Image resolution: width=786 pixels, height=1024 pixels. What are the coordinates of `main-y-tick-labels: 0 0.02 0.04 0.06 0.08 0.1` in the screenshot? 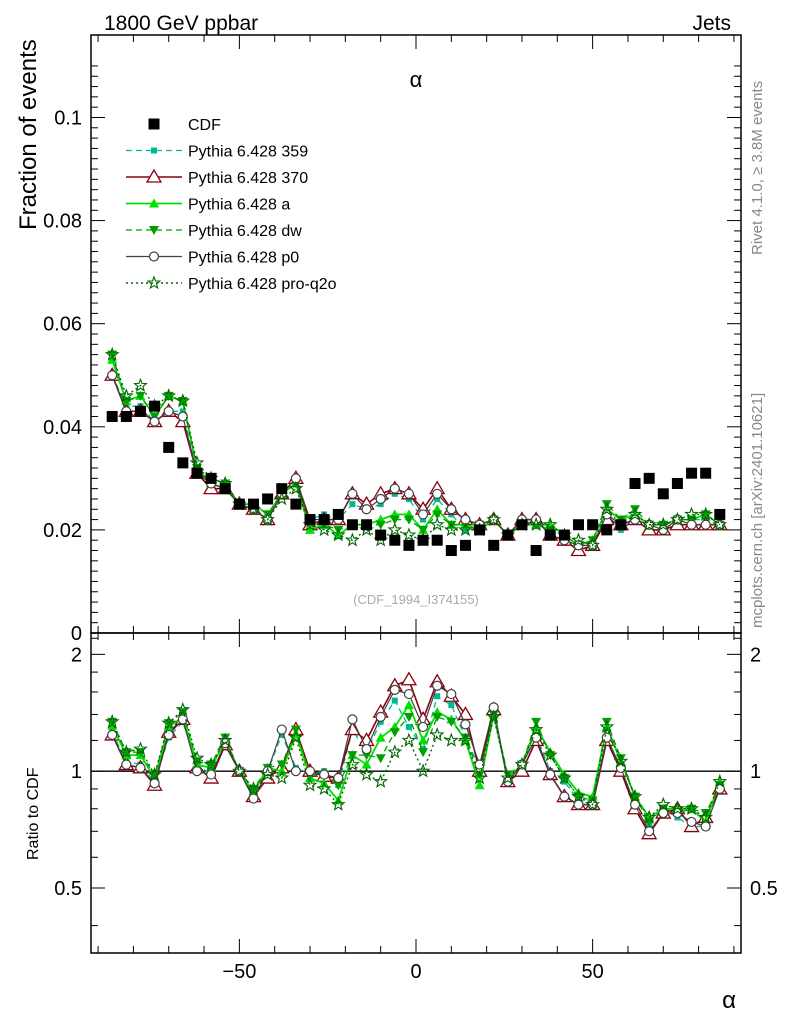 It's located at (62, 376).